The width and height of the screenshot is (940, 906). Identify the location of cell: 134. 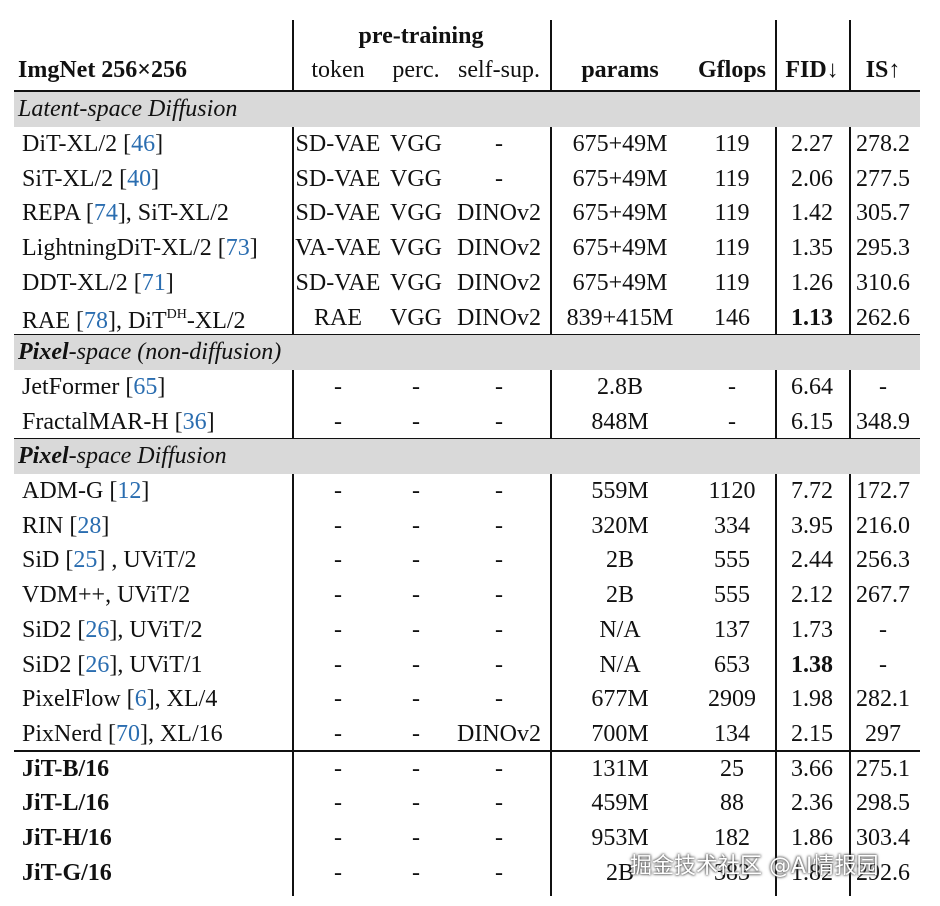
(732, 733).